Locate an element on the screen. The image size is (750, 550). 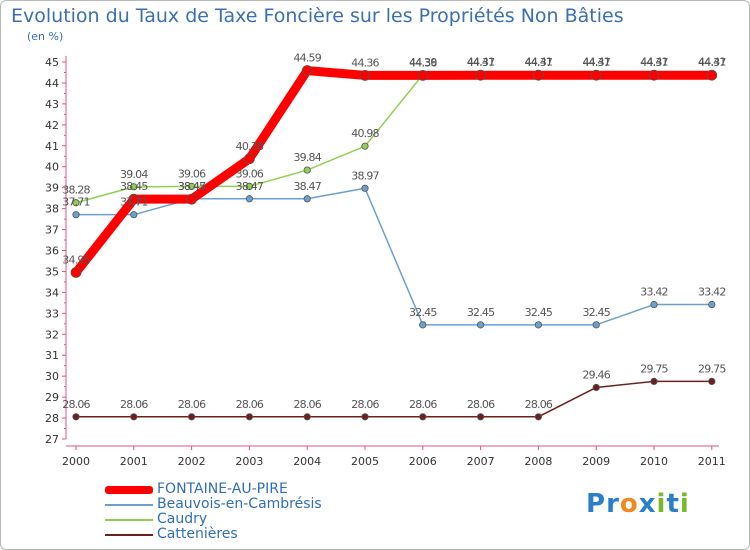
y-tick-label: 34 is located at coordinates (52, 292).